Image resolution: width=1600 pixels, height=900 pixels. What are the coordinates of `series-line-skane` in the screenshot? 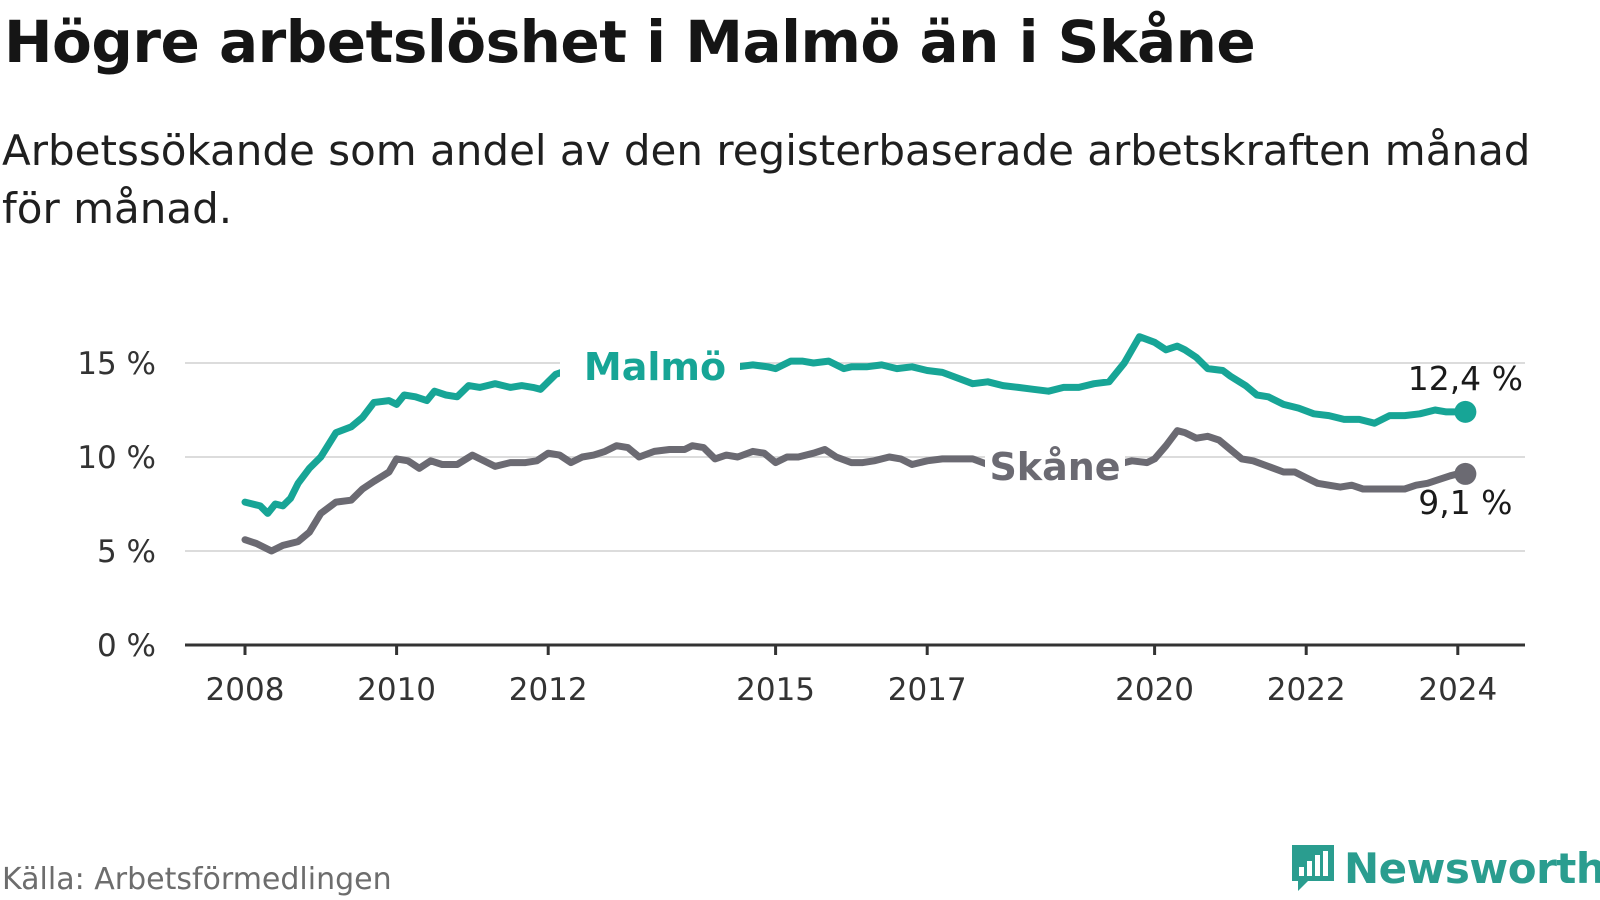 It's located at (855, 491).